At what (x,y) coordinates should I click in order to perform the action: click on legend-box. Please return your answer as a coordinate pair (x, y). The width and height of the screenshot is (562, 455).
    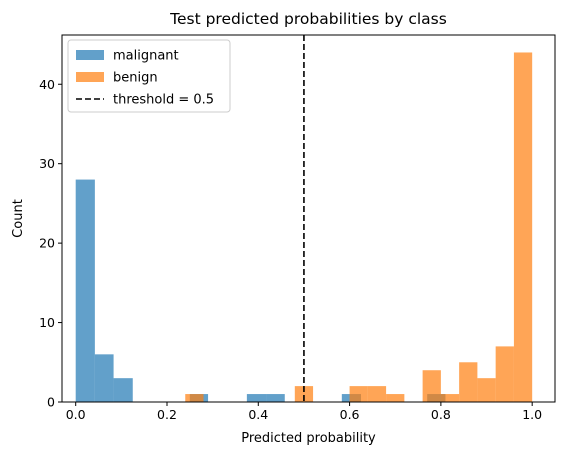
    Looking at the image, I should click on (149, 76).